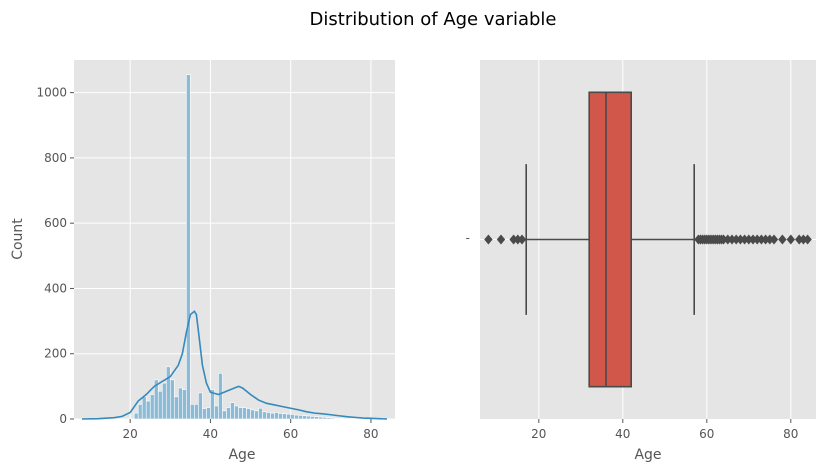  What do you see at coordinates (55, 354) in the screenshot?
I see `histogram-y-tick-label: 200` at bounding box center [55, 354].